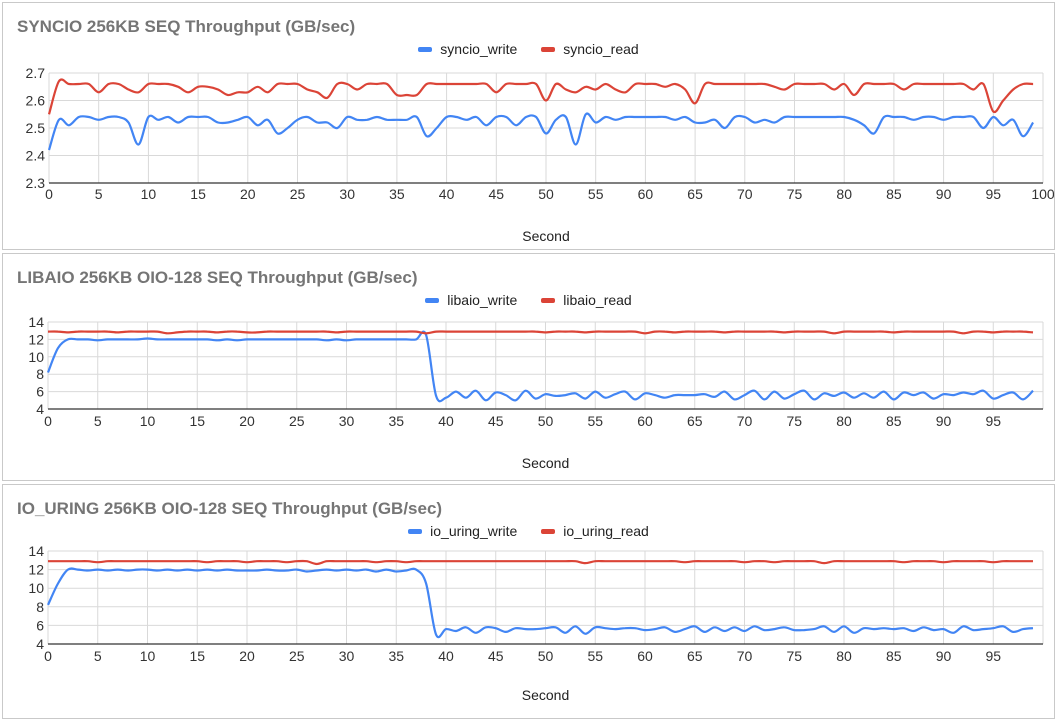 This screenshot has height=721, width=1059. I want to click on legend-label-read: syncio_read, so click(601, 49).